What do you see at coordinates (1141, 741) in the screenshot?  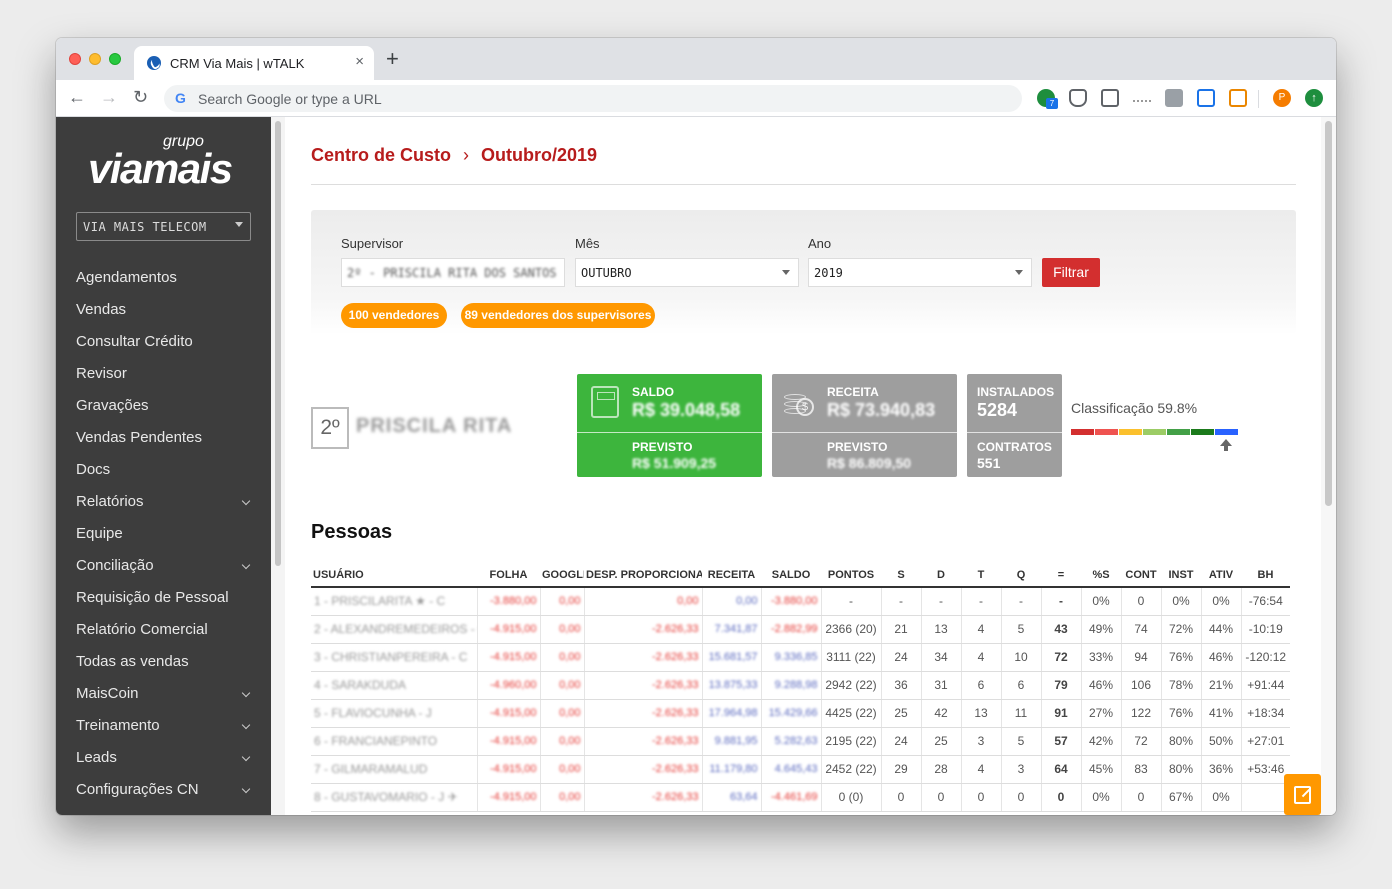 I see `cell-cont: 72` at bounding box center [1141, 741].